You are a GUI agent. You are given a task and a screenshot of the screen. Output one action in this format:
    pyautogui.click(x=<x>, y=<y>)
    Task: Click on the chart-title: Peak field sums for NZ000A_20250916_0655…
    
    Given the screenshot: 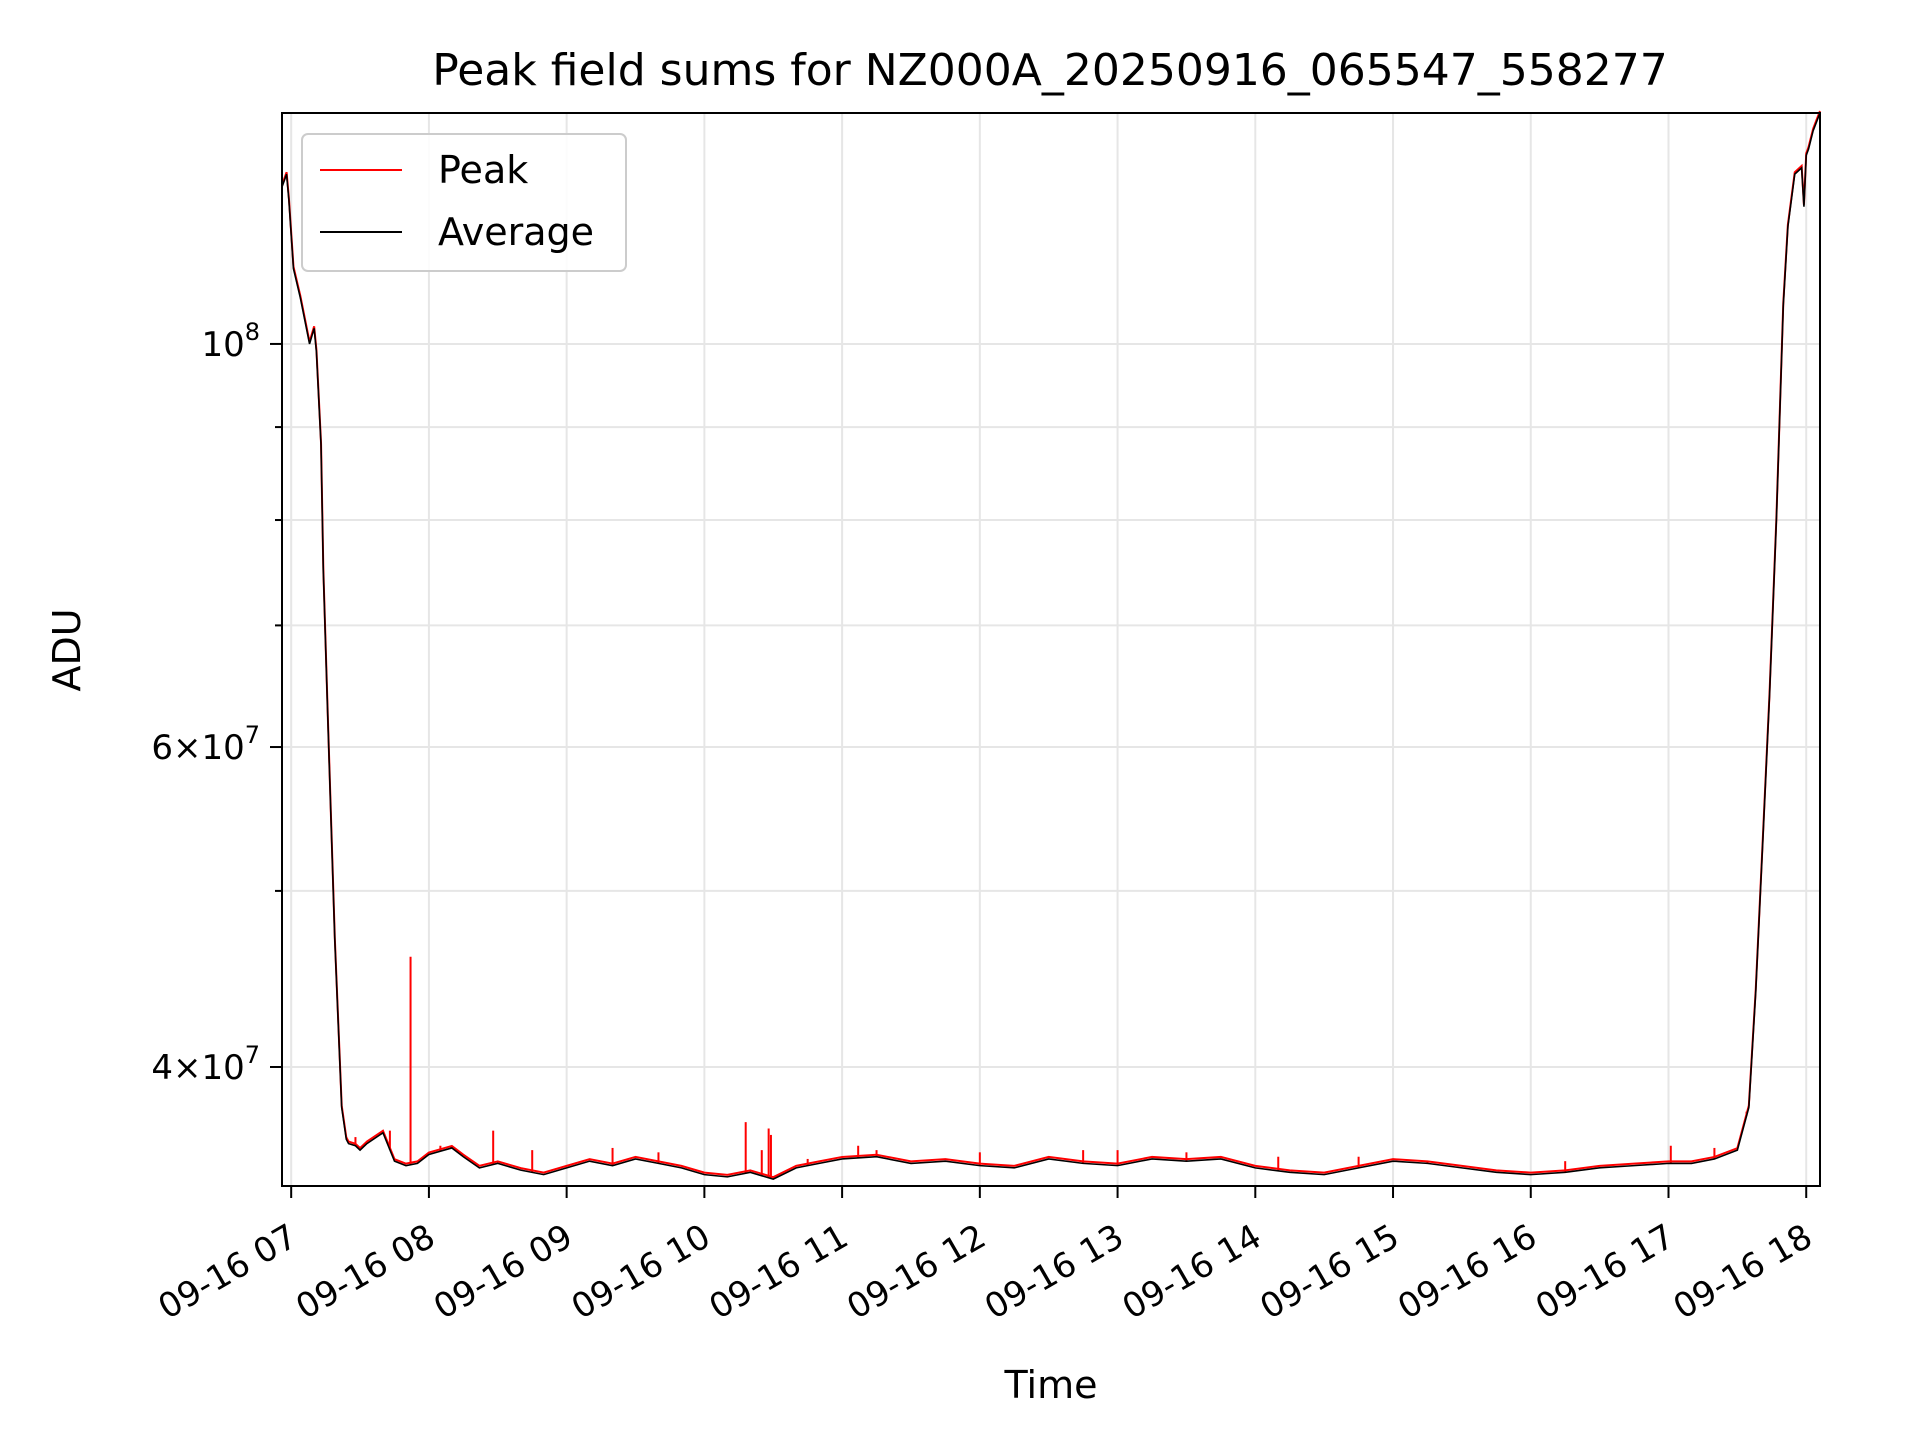 What is the action you would take?
    pyautogui.click(x=1049, y=70)
    